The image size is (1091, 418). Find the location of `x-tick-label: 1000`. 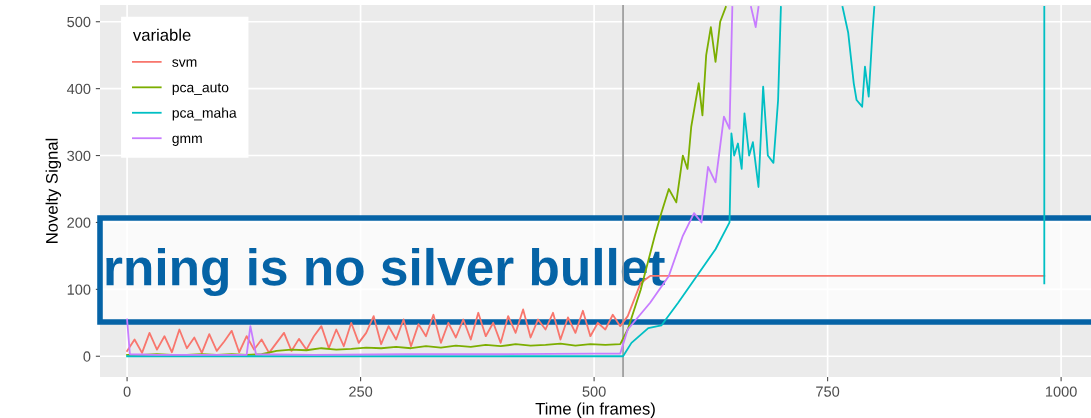

x-tick-label: 1000 is located at coordinates (1061, 391).